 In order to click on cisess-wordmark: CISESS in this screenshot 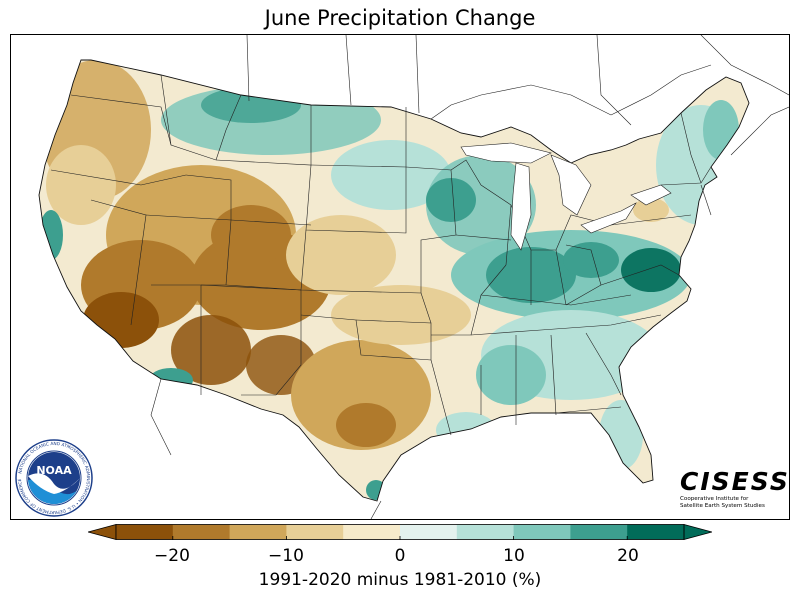, I will do `click(735, 481)`.